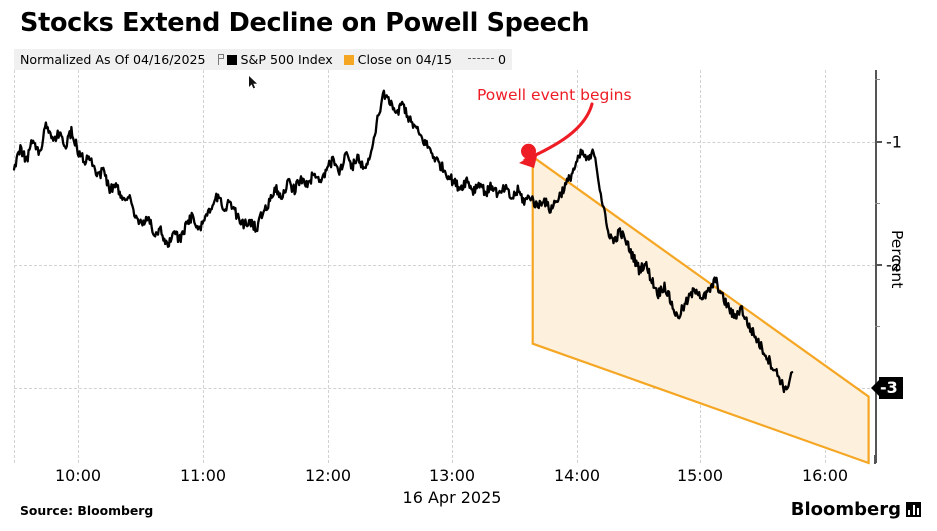  I want to click on last-value-text: -3, so click(891, 388).